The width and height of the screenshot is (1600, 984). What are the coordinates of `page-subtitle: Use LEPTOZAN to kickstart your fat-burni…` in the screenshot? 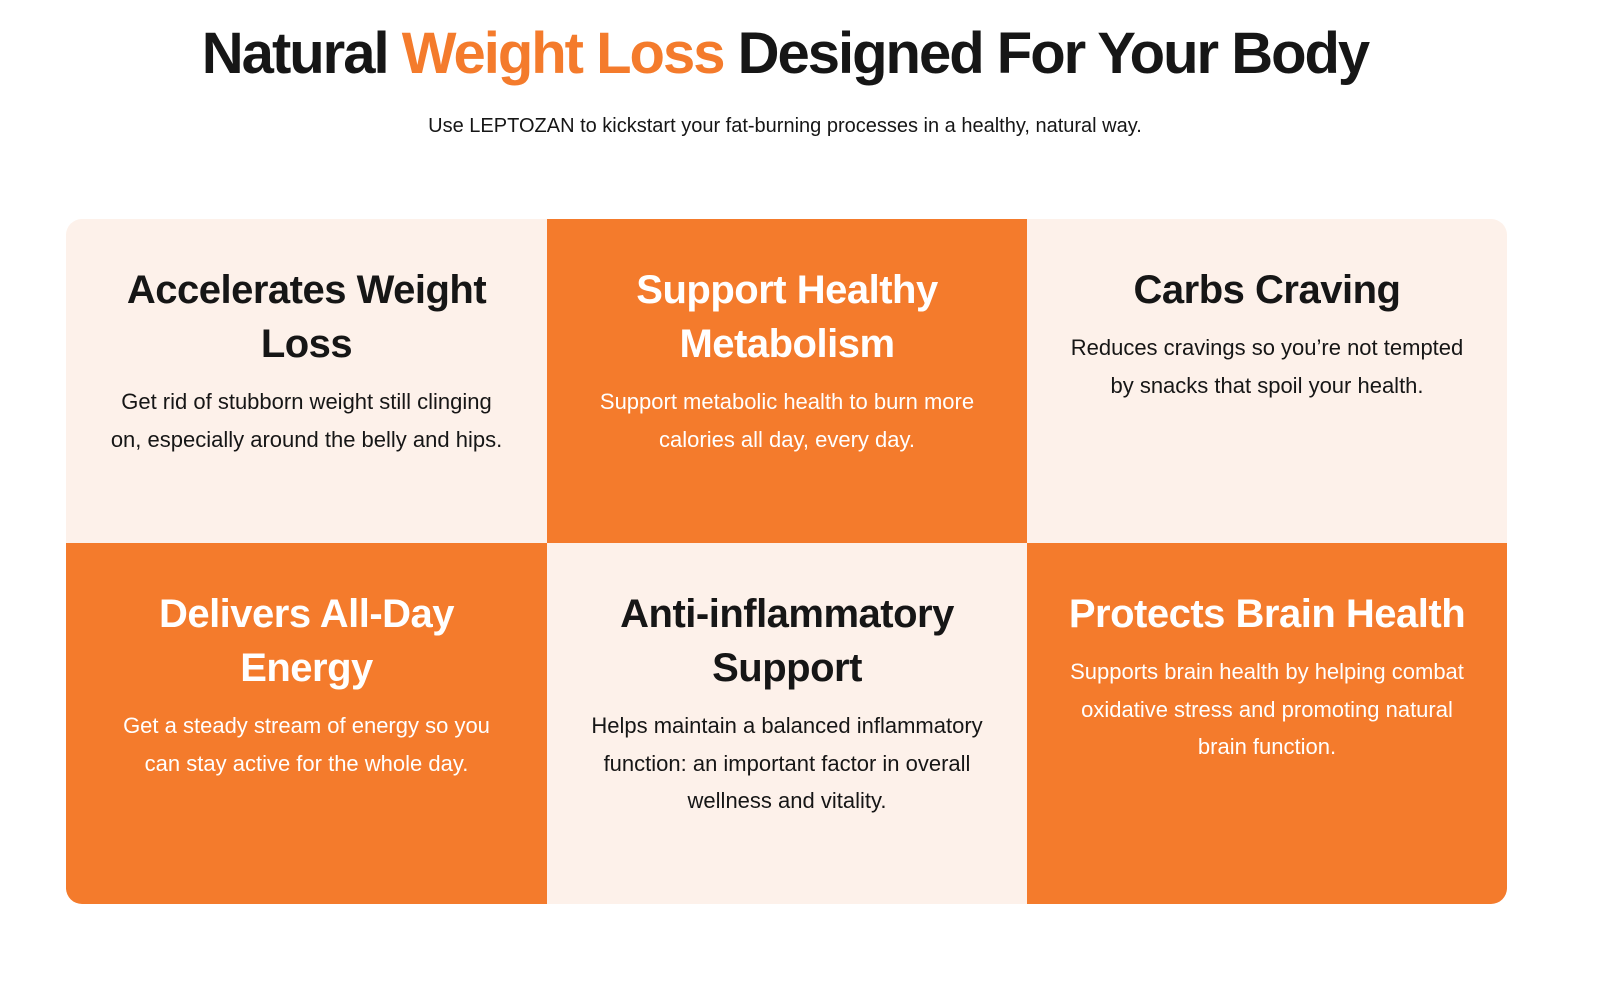 It's located at (785, 126).